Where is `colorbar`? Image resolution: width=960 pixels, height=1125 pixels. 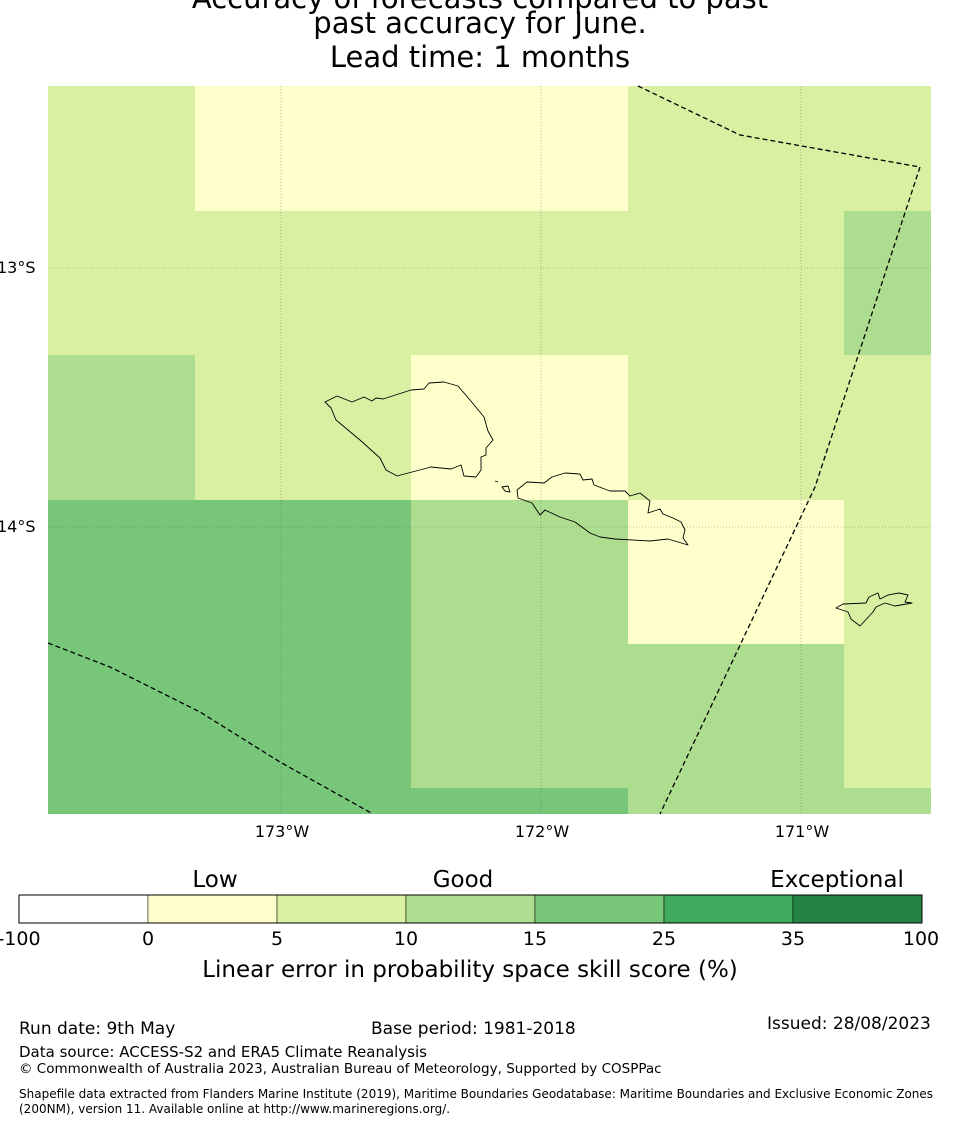 colorbar is located at coordinates (470, 909).